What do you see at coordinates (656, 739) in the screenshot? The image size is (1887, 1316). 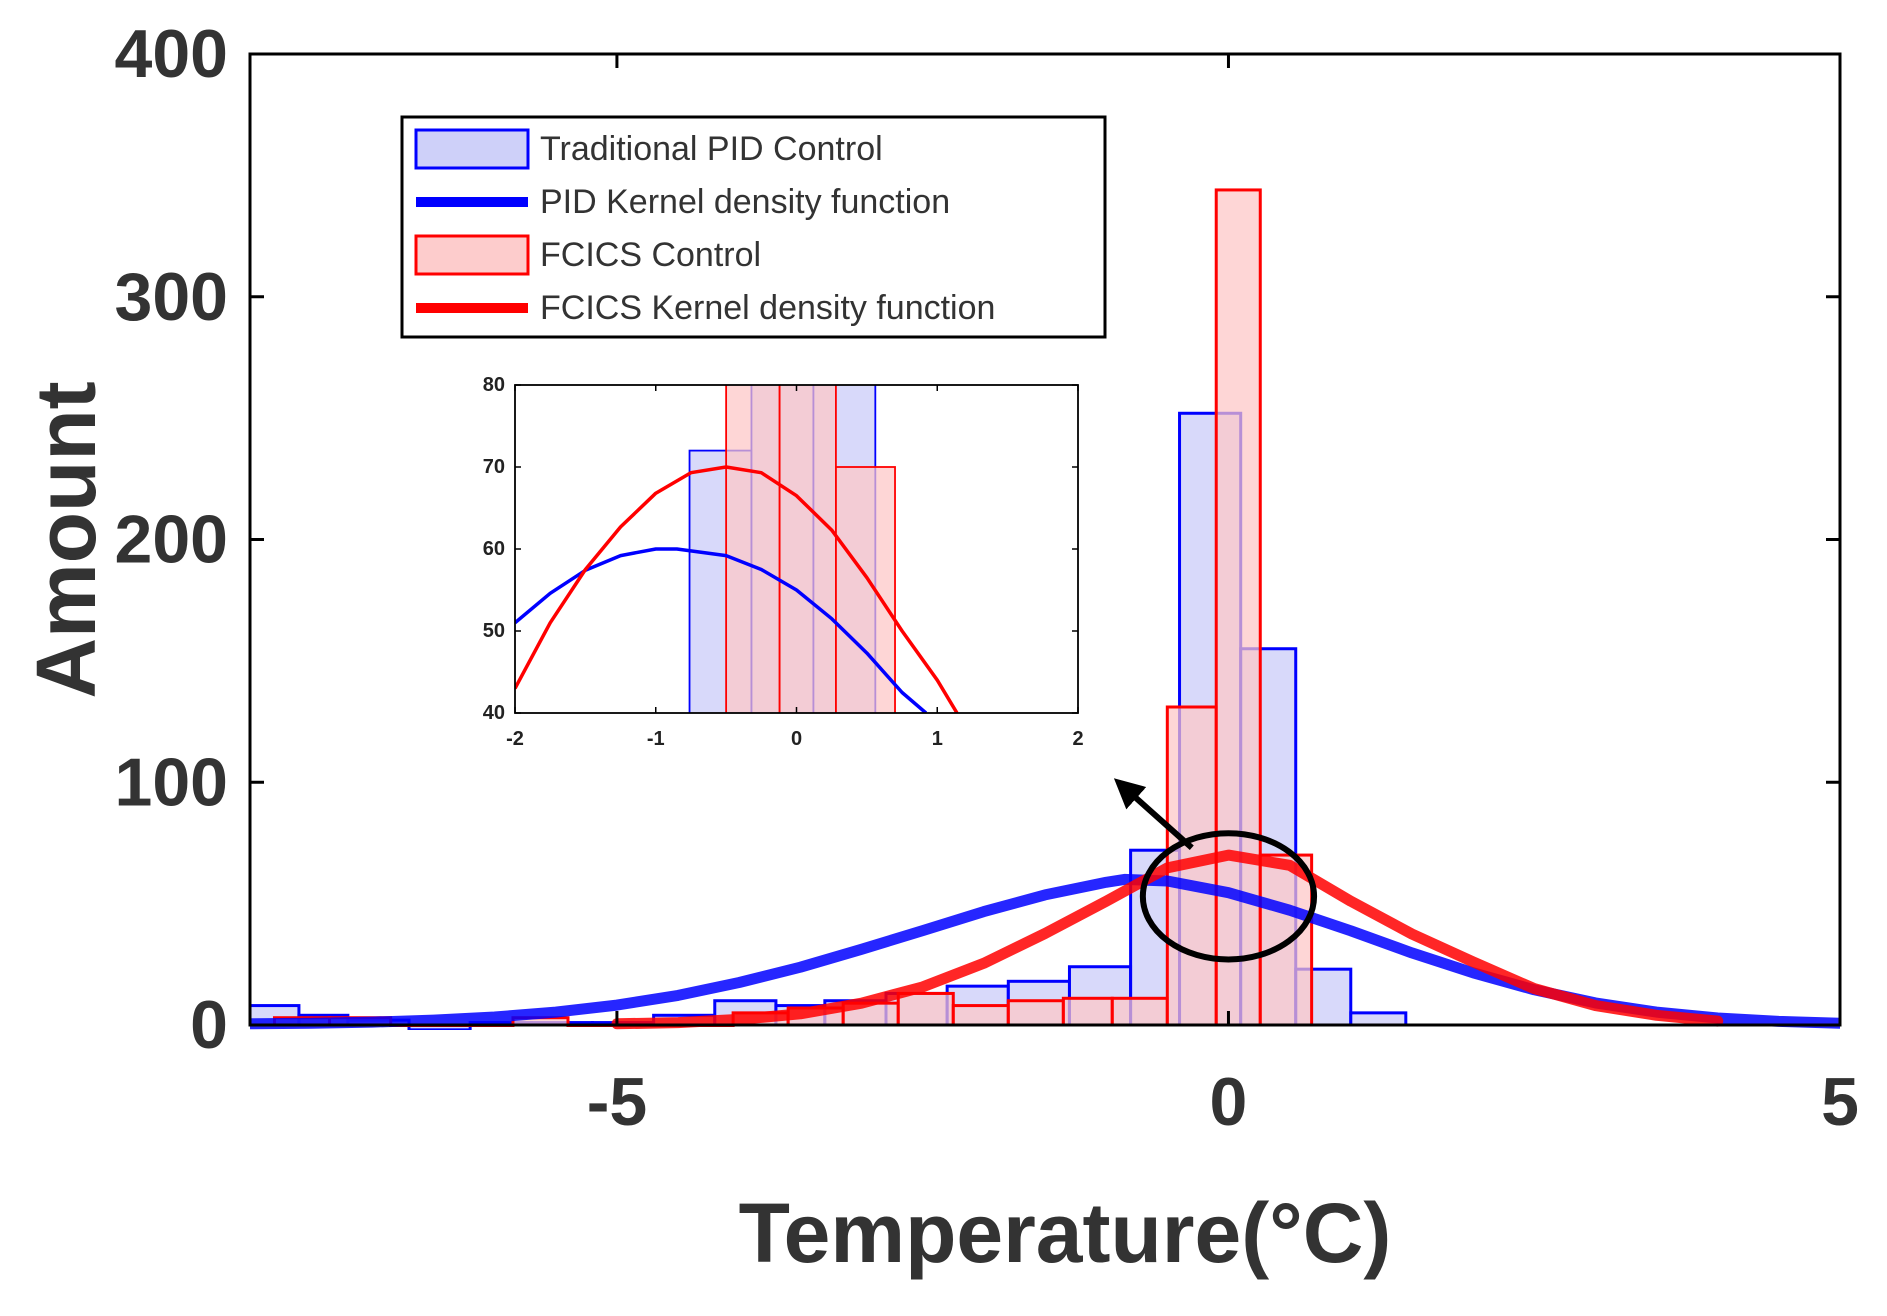 I see `inset-x-tick-label: -1` at bounding box center [656, 739].